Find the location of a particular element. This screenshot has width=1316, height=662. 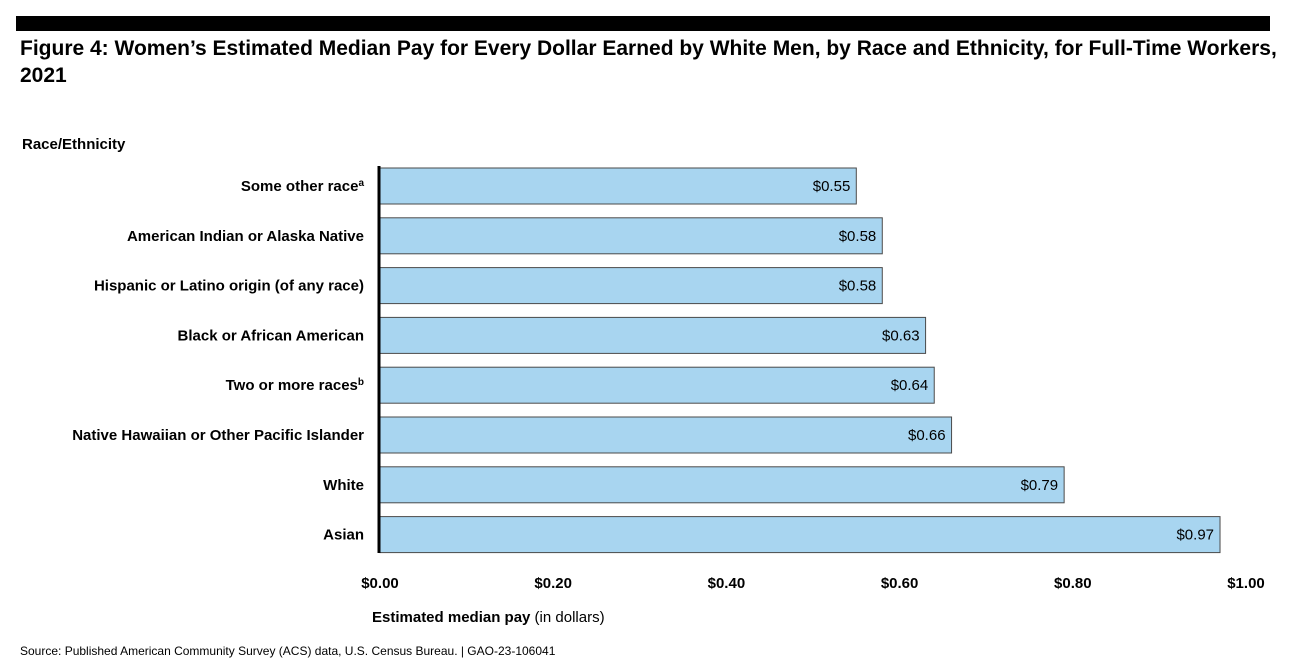

category-label: Black or African American is located at coordinates (271, 335).